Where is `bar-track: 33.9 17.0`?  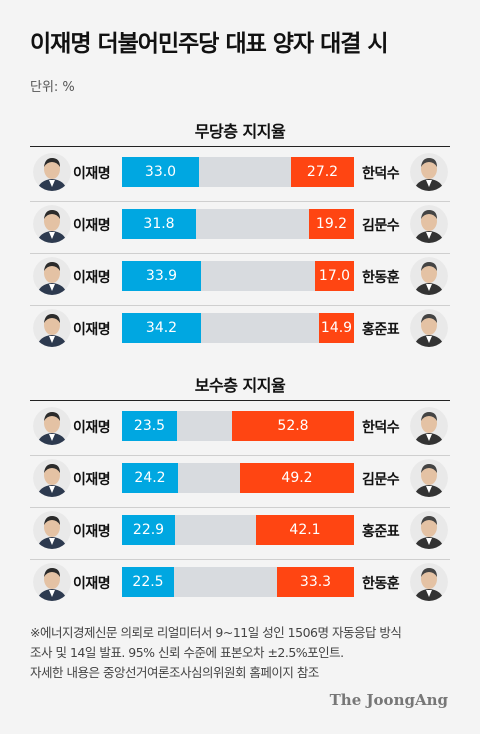
bar-track: 33.9 17.0 is located at coordinates (238, 276).